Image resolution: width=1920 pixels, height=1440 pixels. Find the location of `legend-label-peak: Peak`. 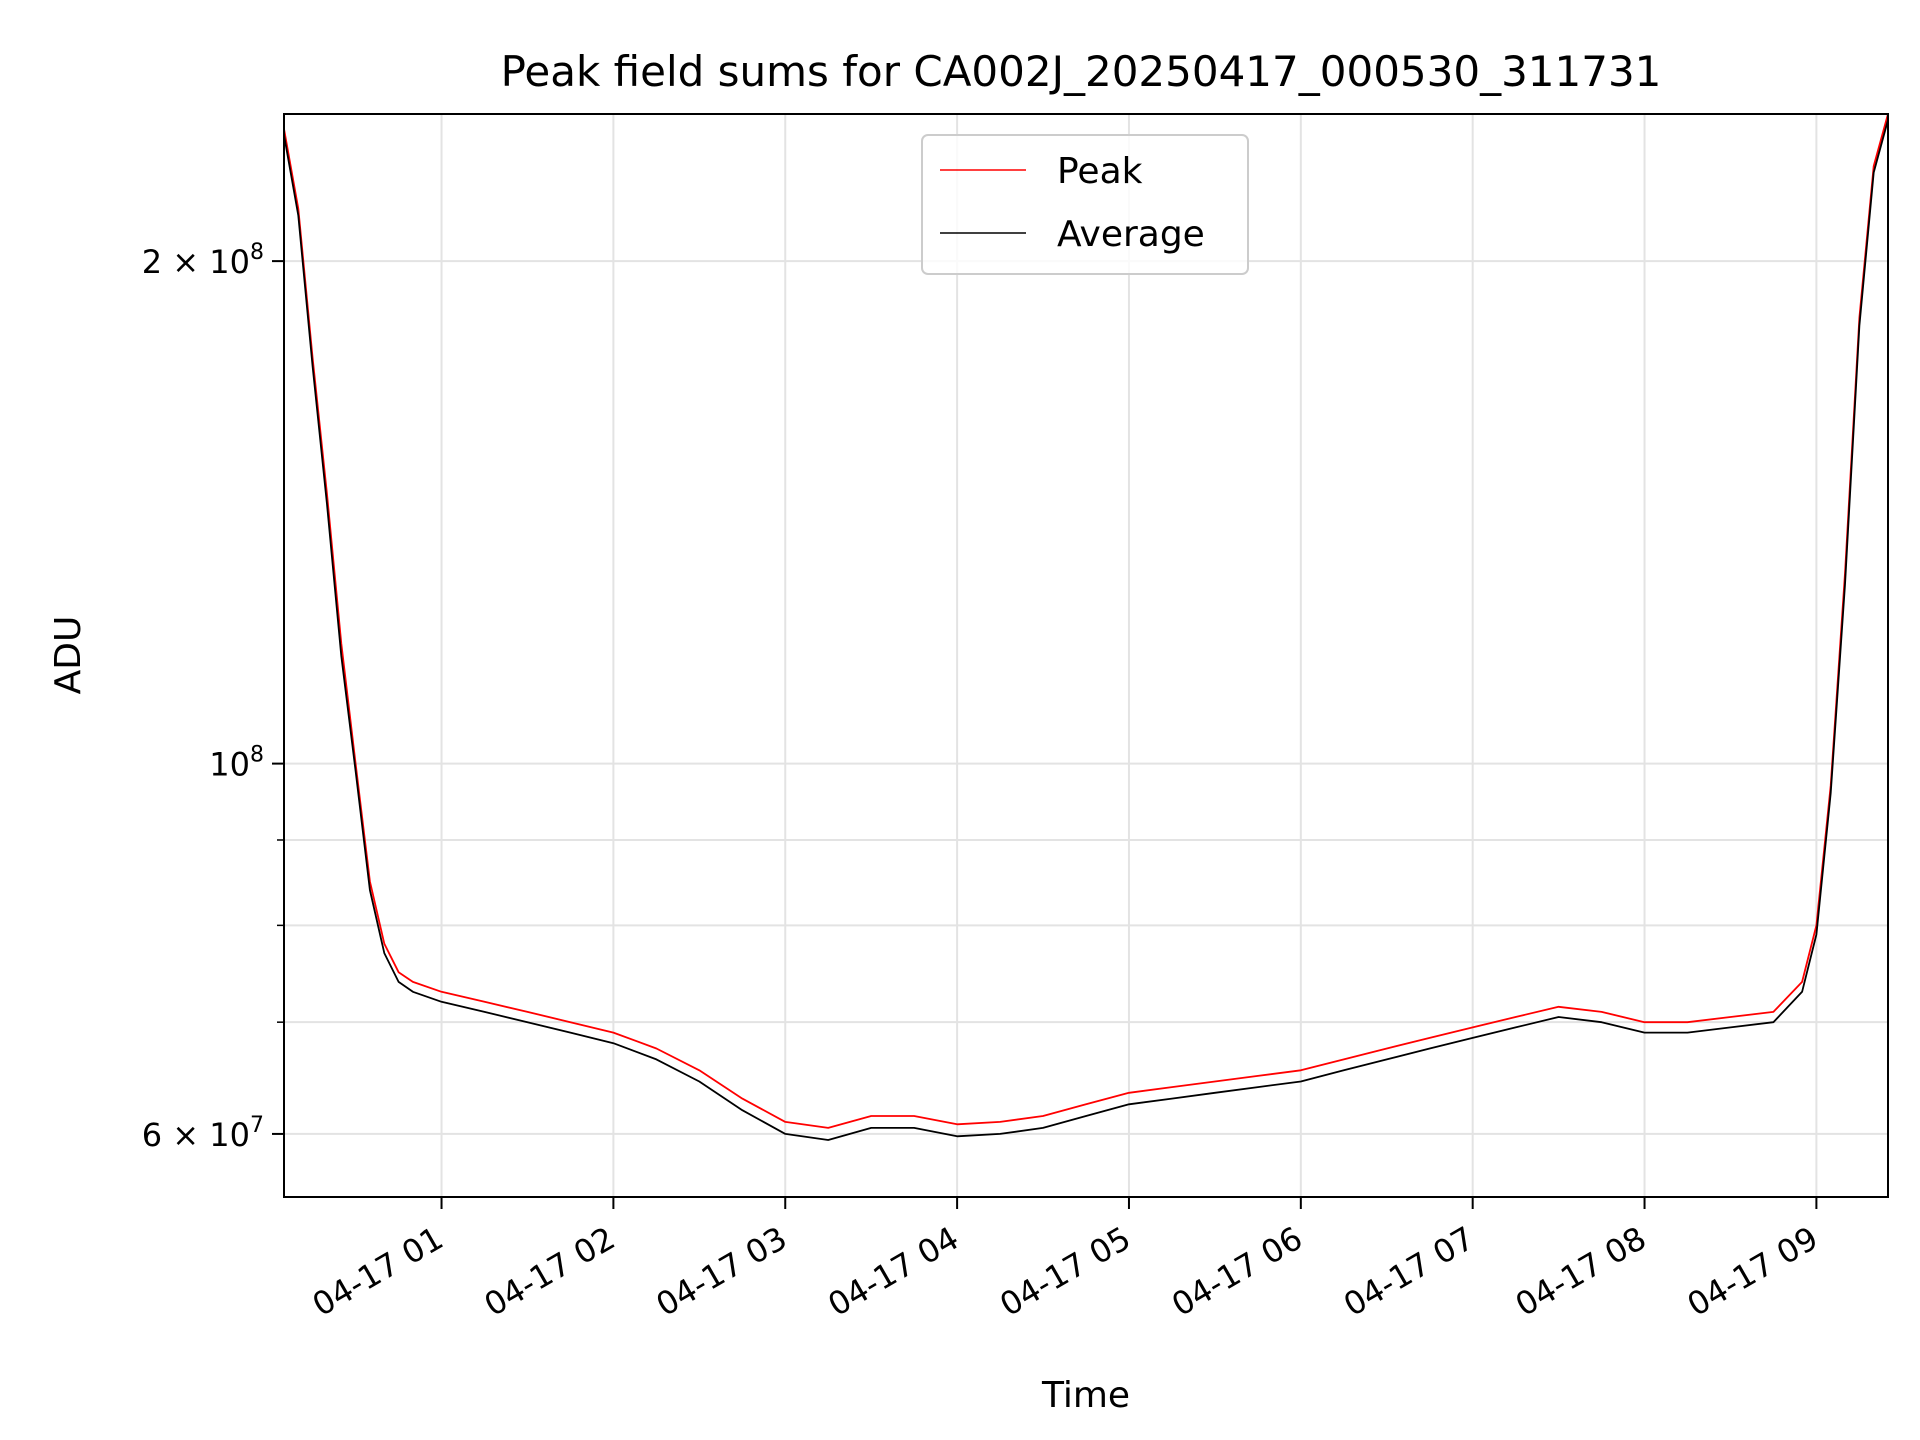

legend-label-peak: Peak is located at coordinates (1100, 171).